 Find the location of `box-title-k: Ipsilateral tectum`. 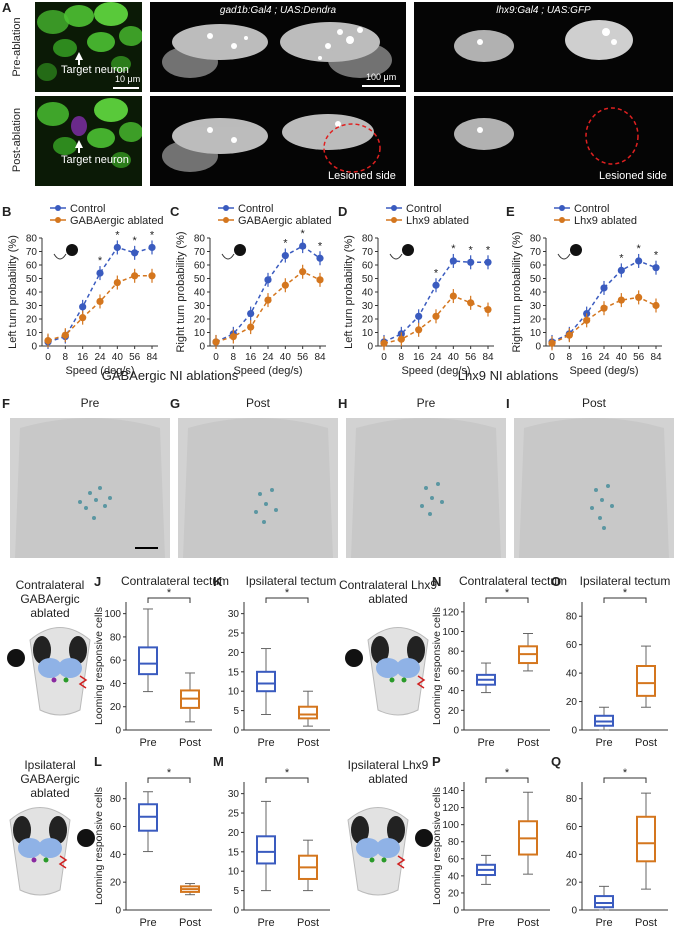

box-title-k: Ipsilateral tectum is located at coordinates (291, 581).